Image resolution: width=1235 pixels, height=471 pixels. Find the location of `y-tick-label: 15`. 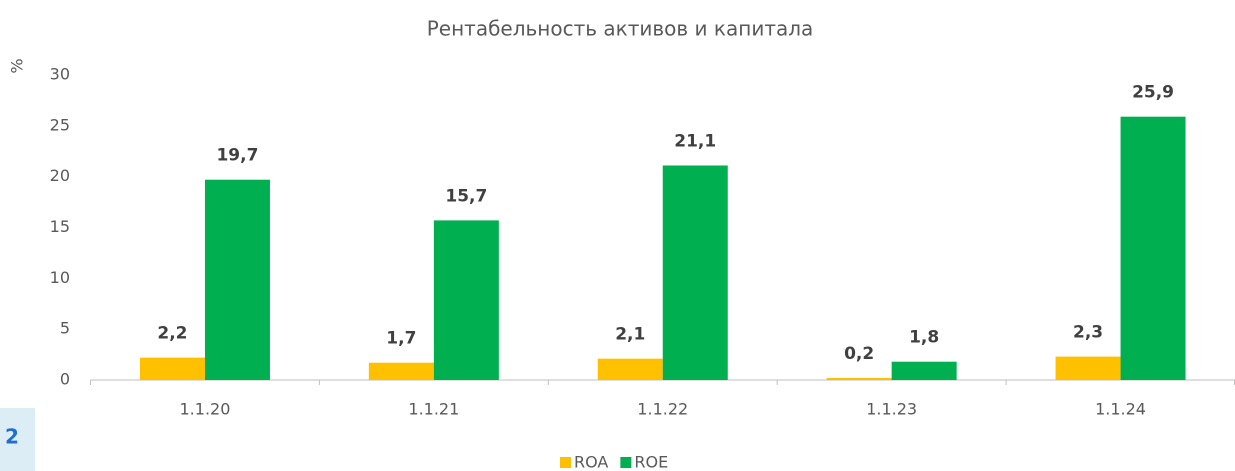

y-tick-label: 15 is located at coordinates (60, 226).